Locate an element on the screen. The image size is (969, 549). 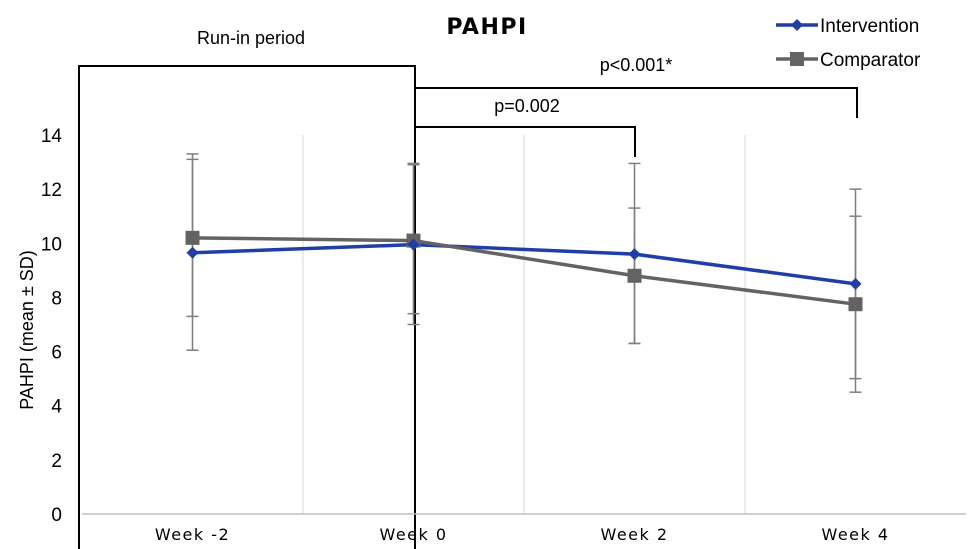
y-tick-label: 14 is located at coordinates (52, 136).